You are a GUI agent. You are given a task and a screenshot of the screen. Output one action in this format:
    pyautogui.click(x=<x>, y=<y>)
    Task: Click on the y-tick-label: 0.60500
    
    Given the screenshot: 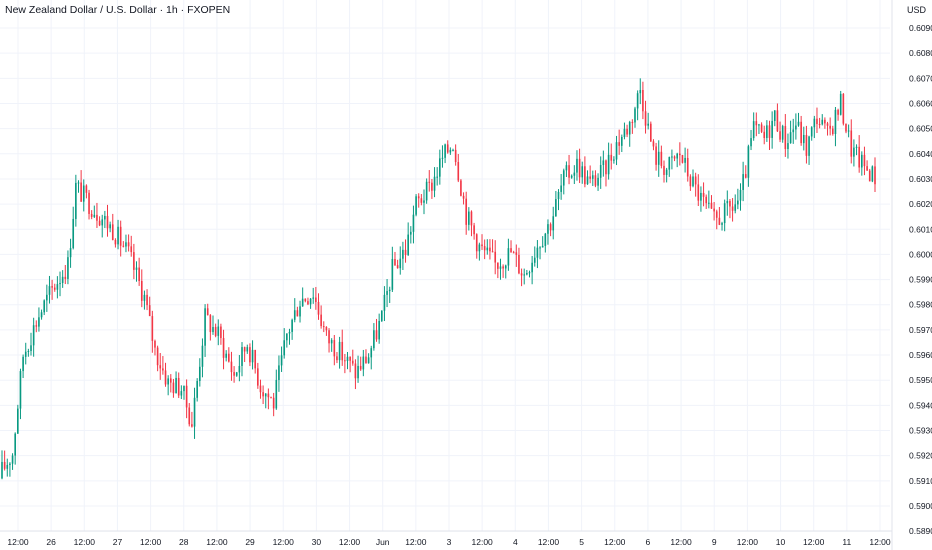 What is the action you would take?
    pyautogui.click(x=920, y=129)
    